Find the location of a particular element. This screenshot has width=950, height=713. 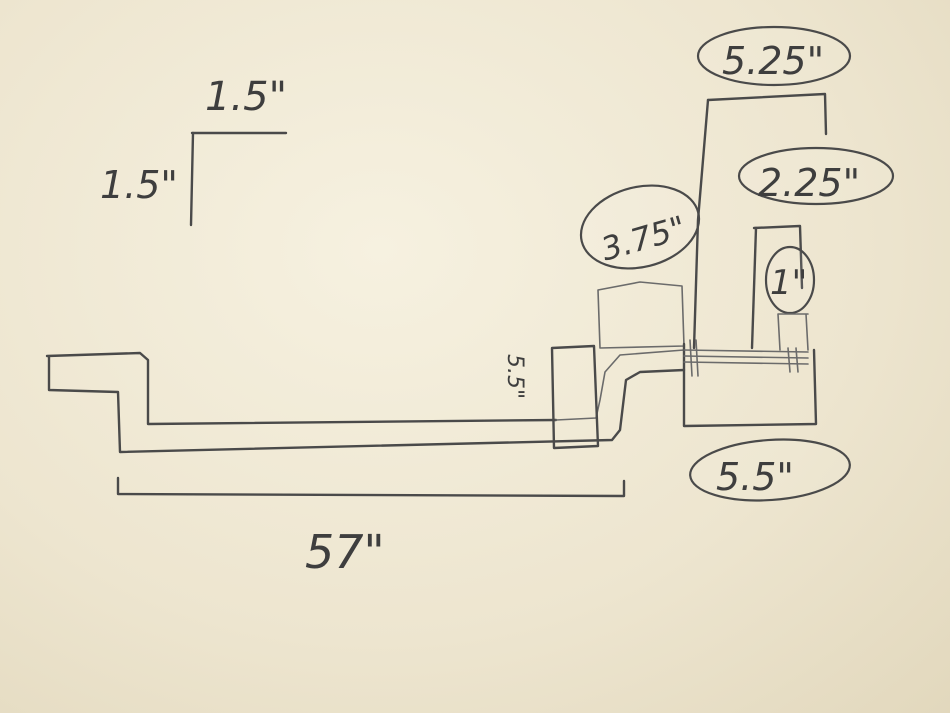

small-box-outline is located at coordinates (641, 315).